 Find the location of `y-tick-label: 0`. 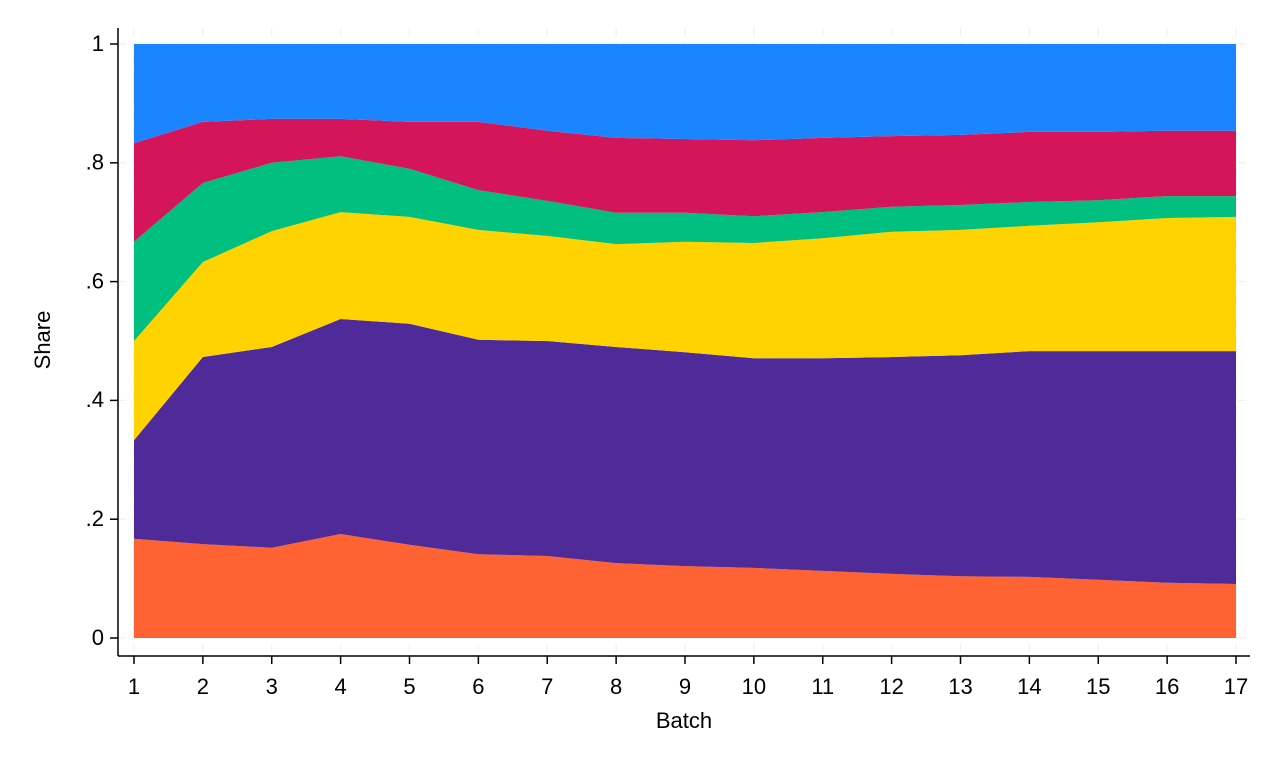

y-tick-label: 0 is located at coordinates (98, 637).